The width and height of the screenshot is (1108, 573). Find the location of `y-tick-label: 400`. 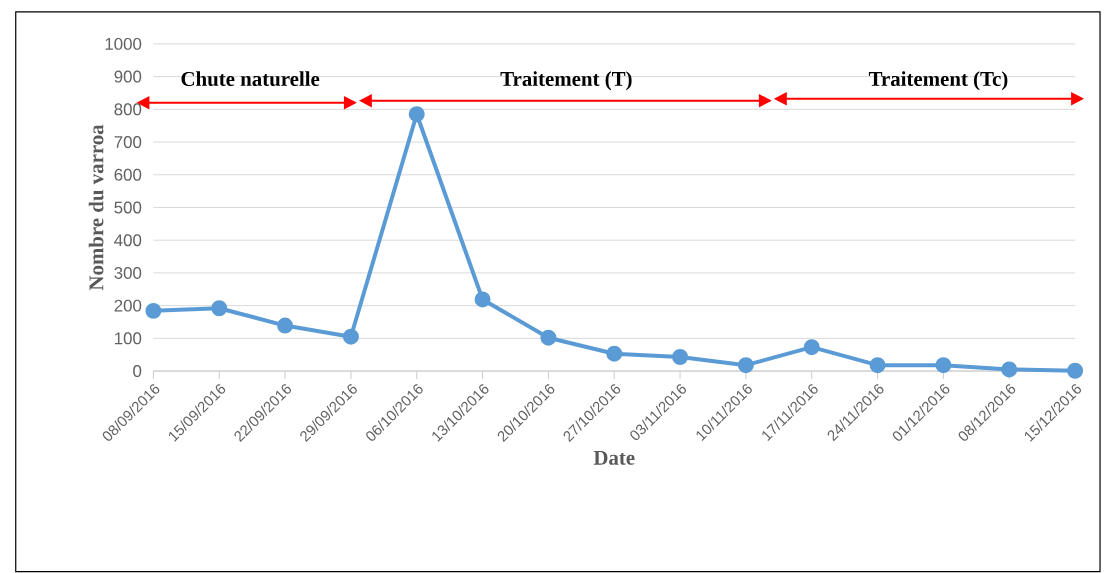

y-tick-label: 400 is located at coordinates (128, 240).